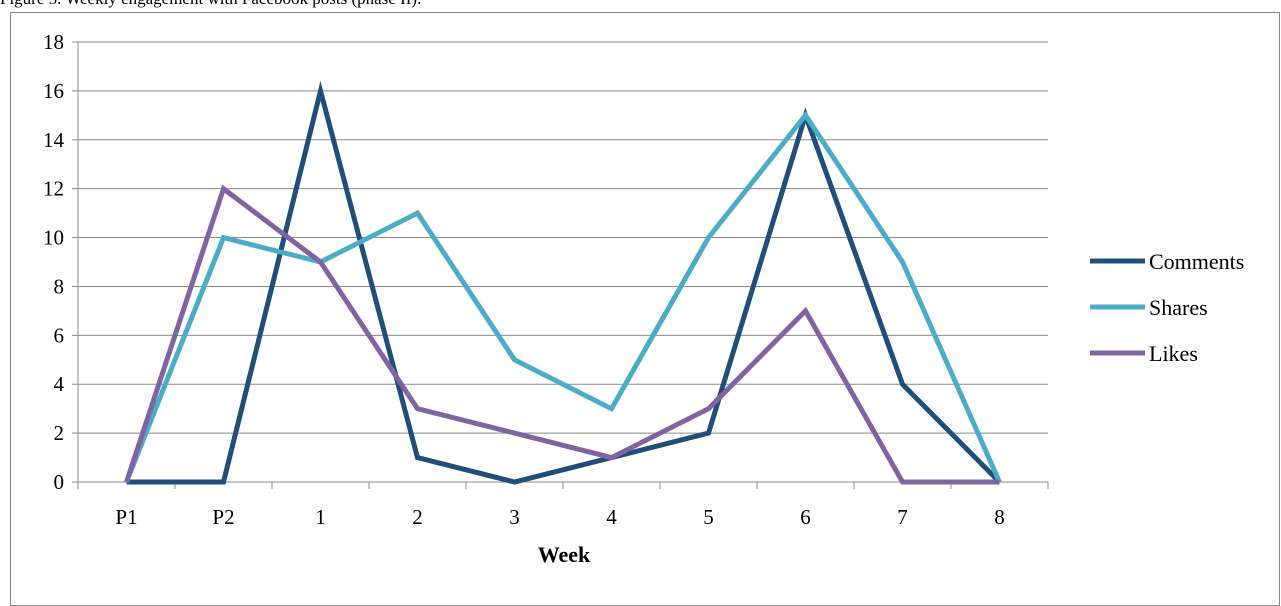  Describe the element at coordinates (59, 384) in the screenshot. I see `y-tick-label: 4` at that location.